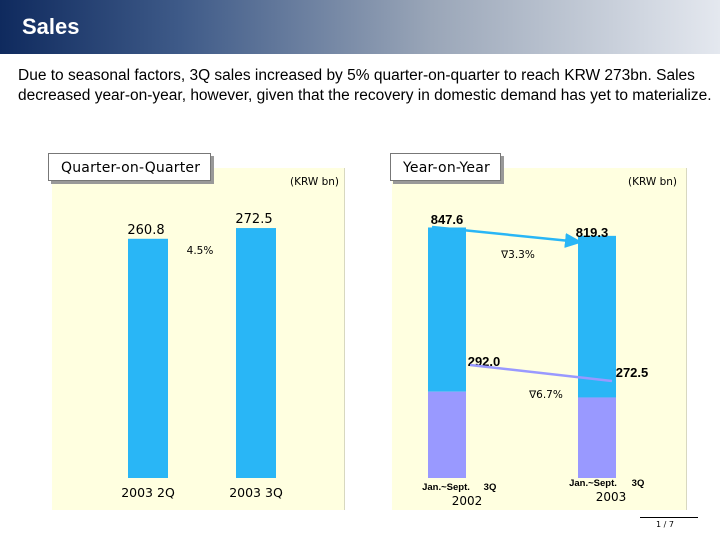 The width and height of the screenshot is (720, 540). I want to click on qoq-value-label-2: 272.5, so click(253, 219).